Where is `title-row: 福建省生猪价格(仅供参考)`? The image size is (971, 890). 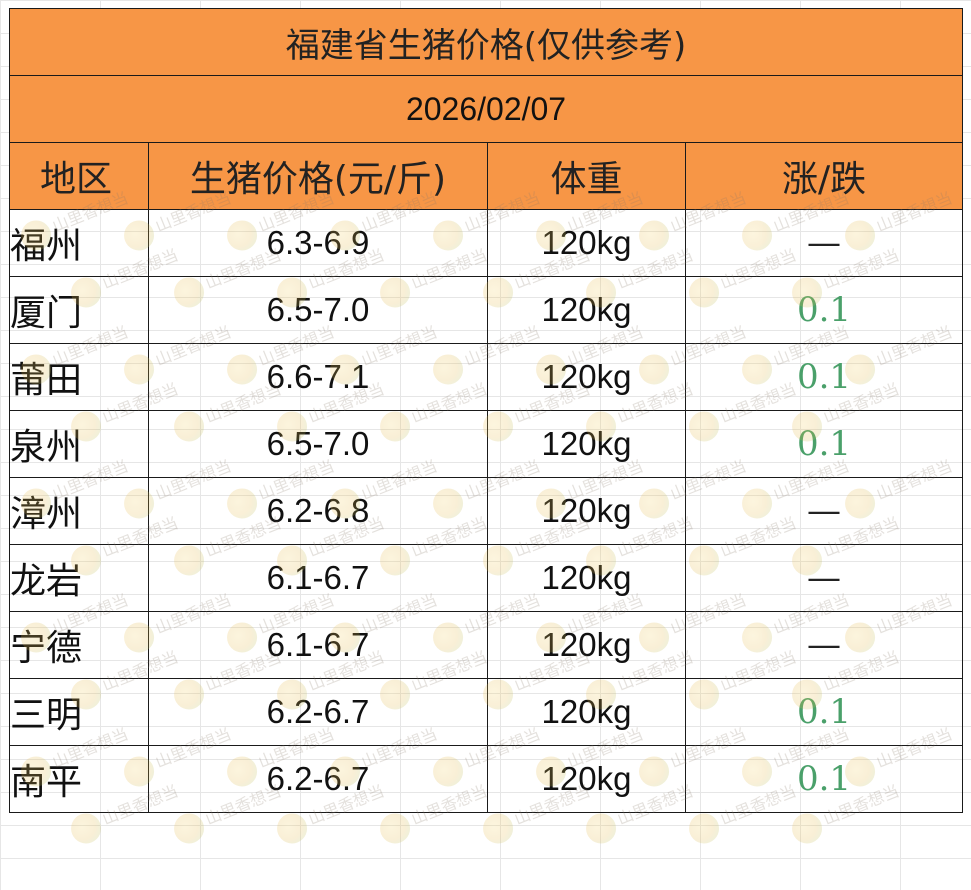 title-row: 福建省生猪价格(仅供参考) is located at coordinates (486, 42).